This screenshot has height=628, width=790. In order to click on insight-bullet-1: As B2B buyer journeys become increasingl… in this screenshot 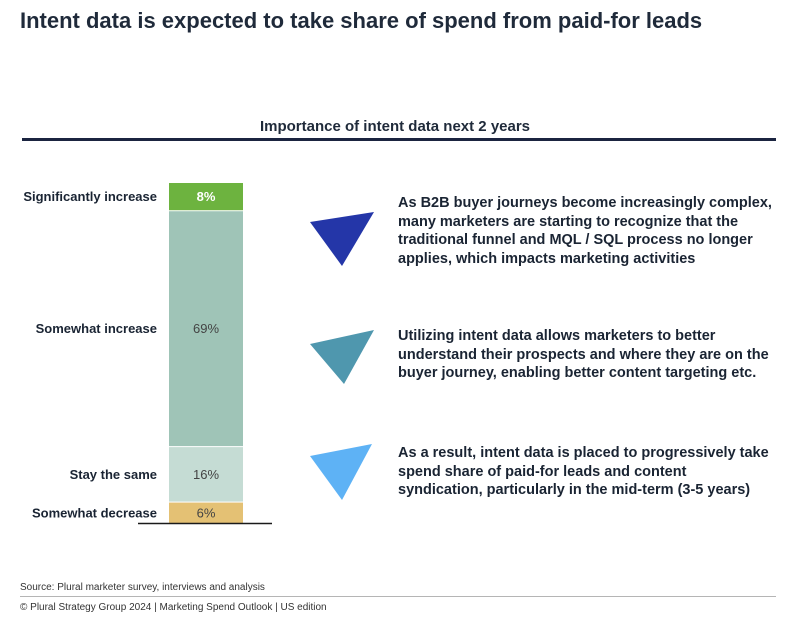, I will do `click(585, 231)`.